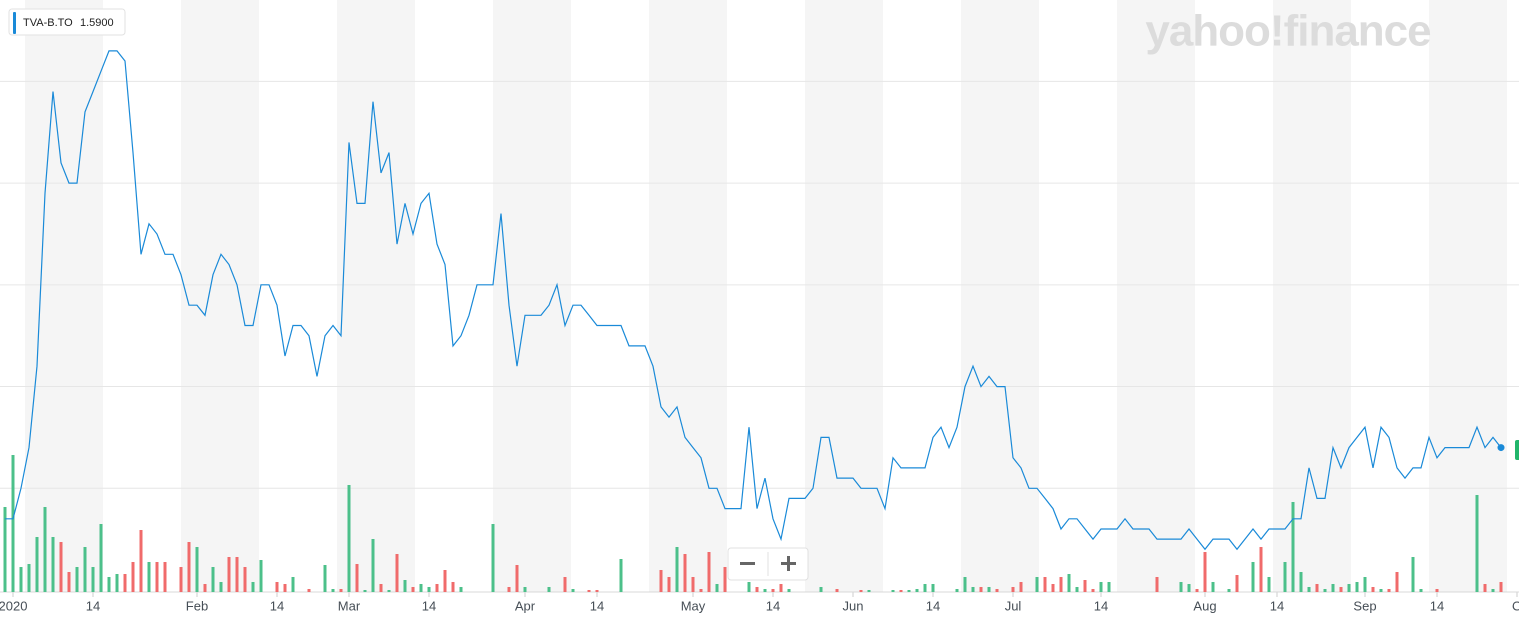 The width and height of the screenshot is (1519, 620). Describe the element at coordinates (14, 23) in the screenshot. I see `quote-marker` at that location.